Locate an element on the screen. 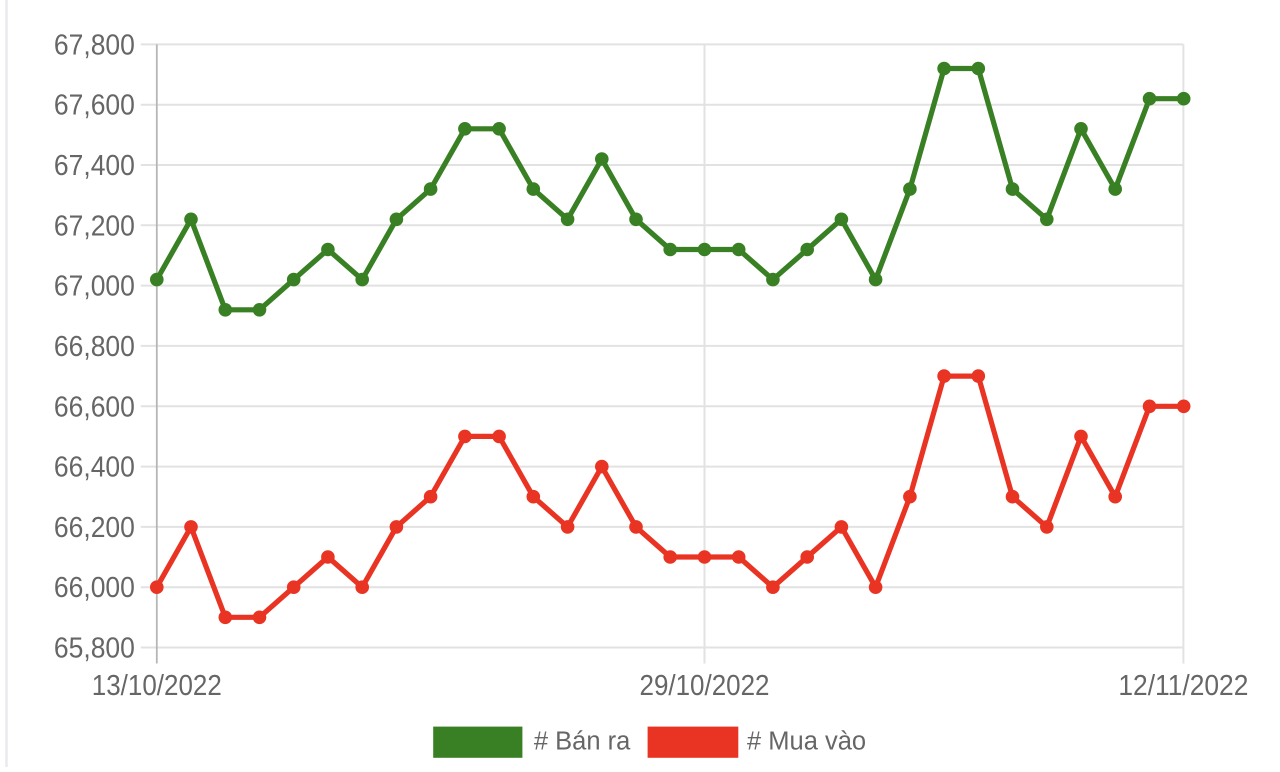  svg-text: 29/10/2022 is located at coordinates (705, 686).